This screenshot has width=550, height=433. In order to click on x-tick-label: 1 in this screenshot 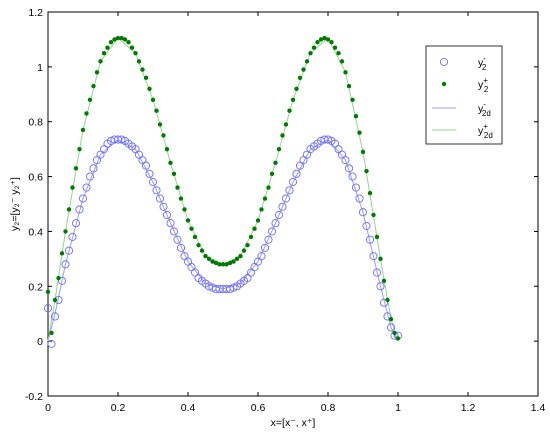, I will do `click(398, 408)`.